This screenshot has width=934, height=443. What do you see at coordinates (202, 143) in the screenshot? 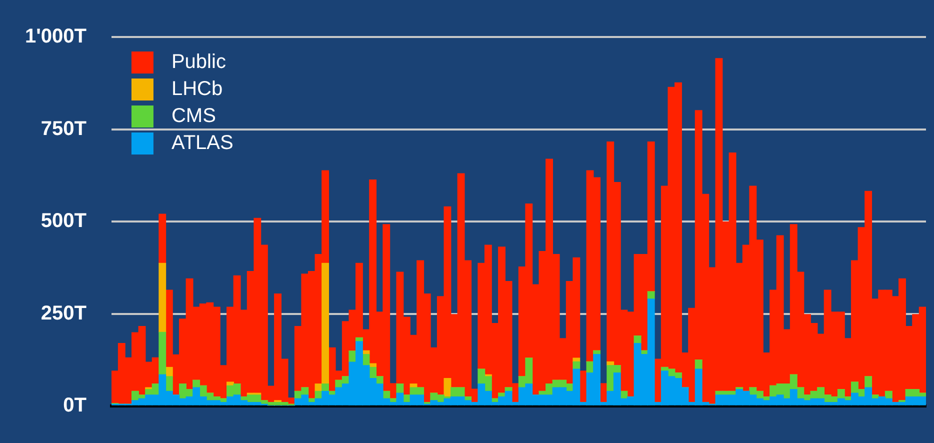
I see `legend-label: ATLAS` at bounding box center [202, 143].